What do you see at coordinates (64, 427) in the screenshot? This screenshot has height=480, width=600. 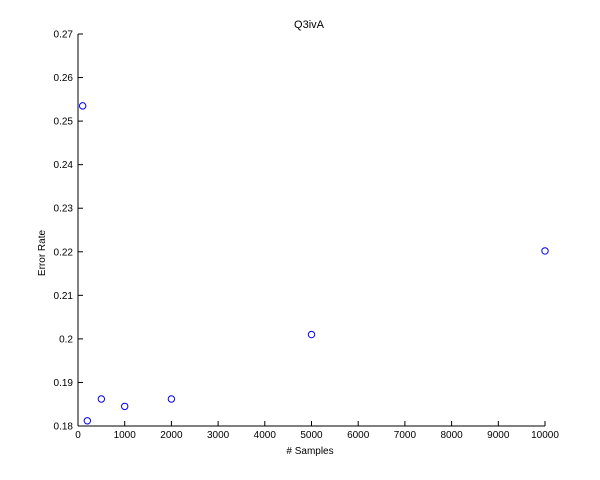 I see `y-tick-label: 0.18` at bounding box center [64, 427].